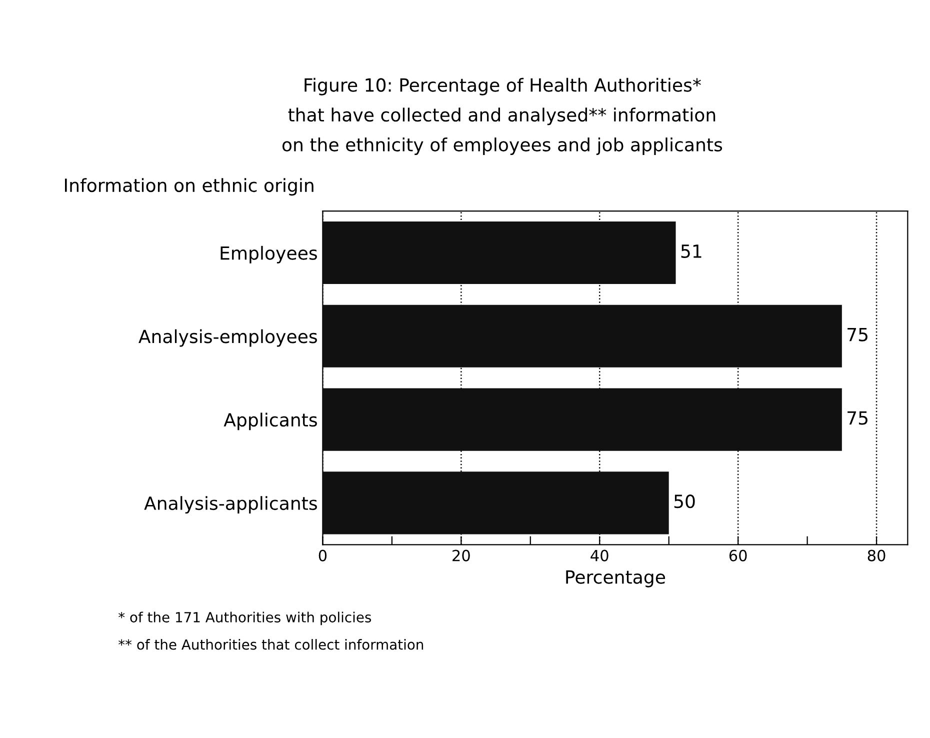  I want to click on y-axis-title: Information on ethnic origin, so click(189, 187).